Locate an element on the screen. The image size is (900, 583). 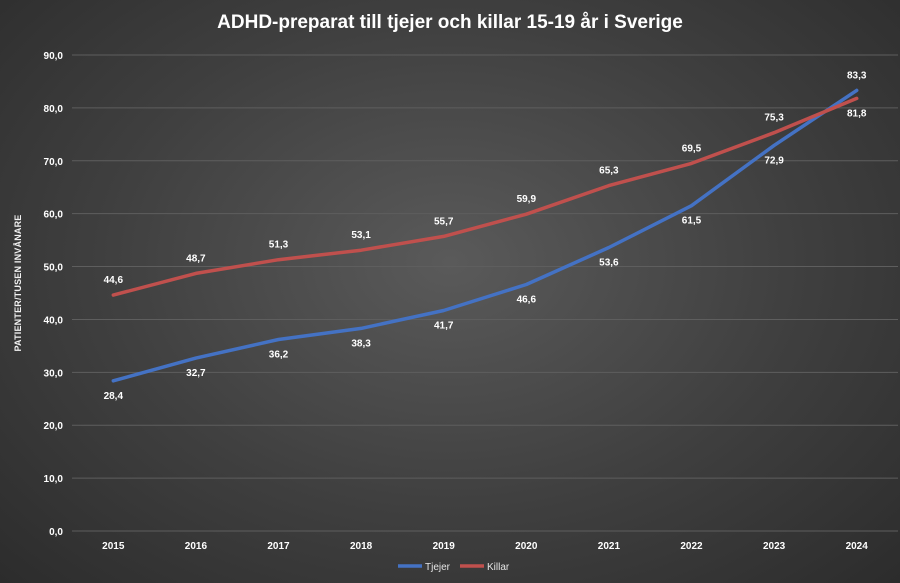
y-tick-label: 40,0 is located at coordinates (54, 320).